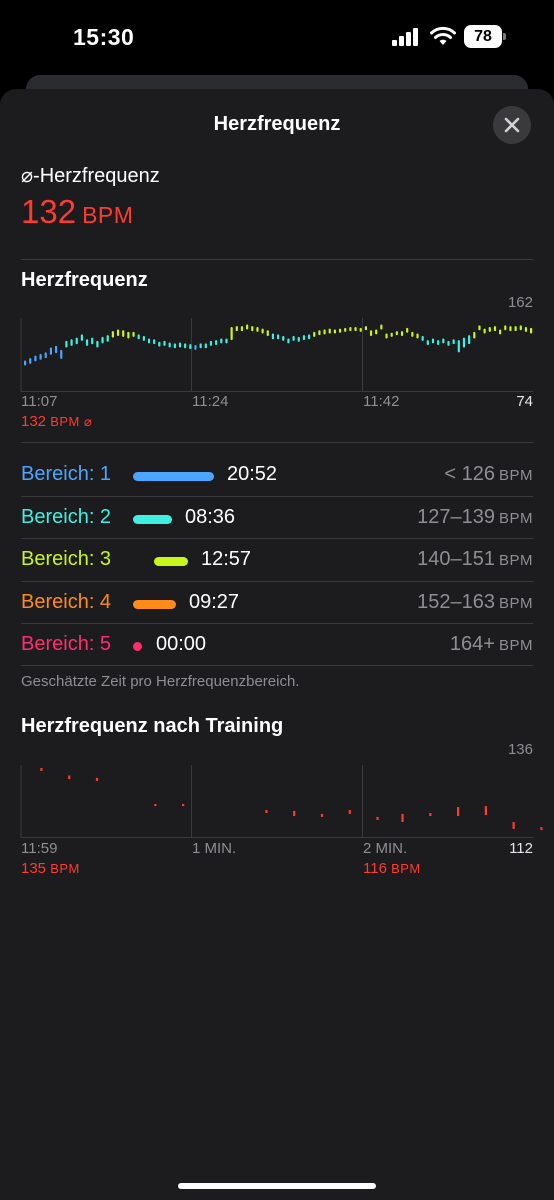  I want to click on hr-x-label-1: 11:24, so click(210, 401).